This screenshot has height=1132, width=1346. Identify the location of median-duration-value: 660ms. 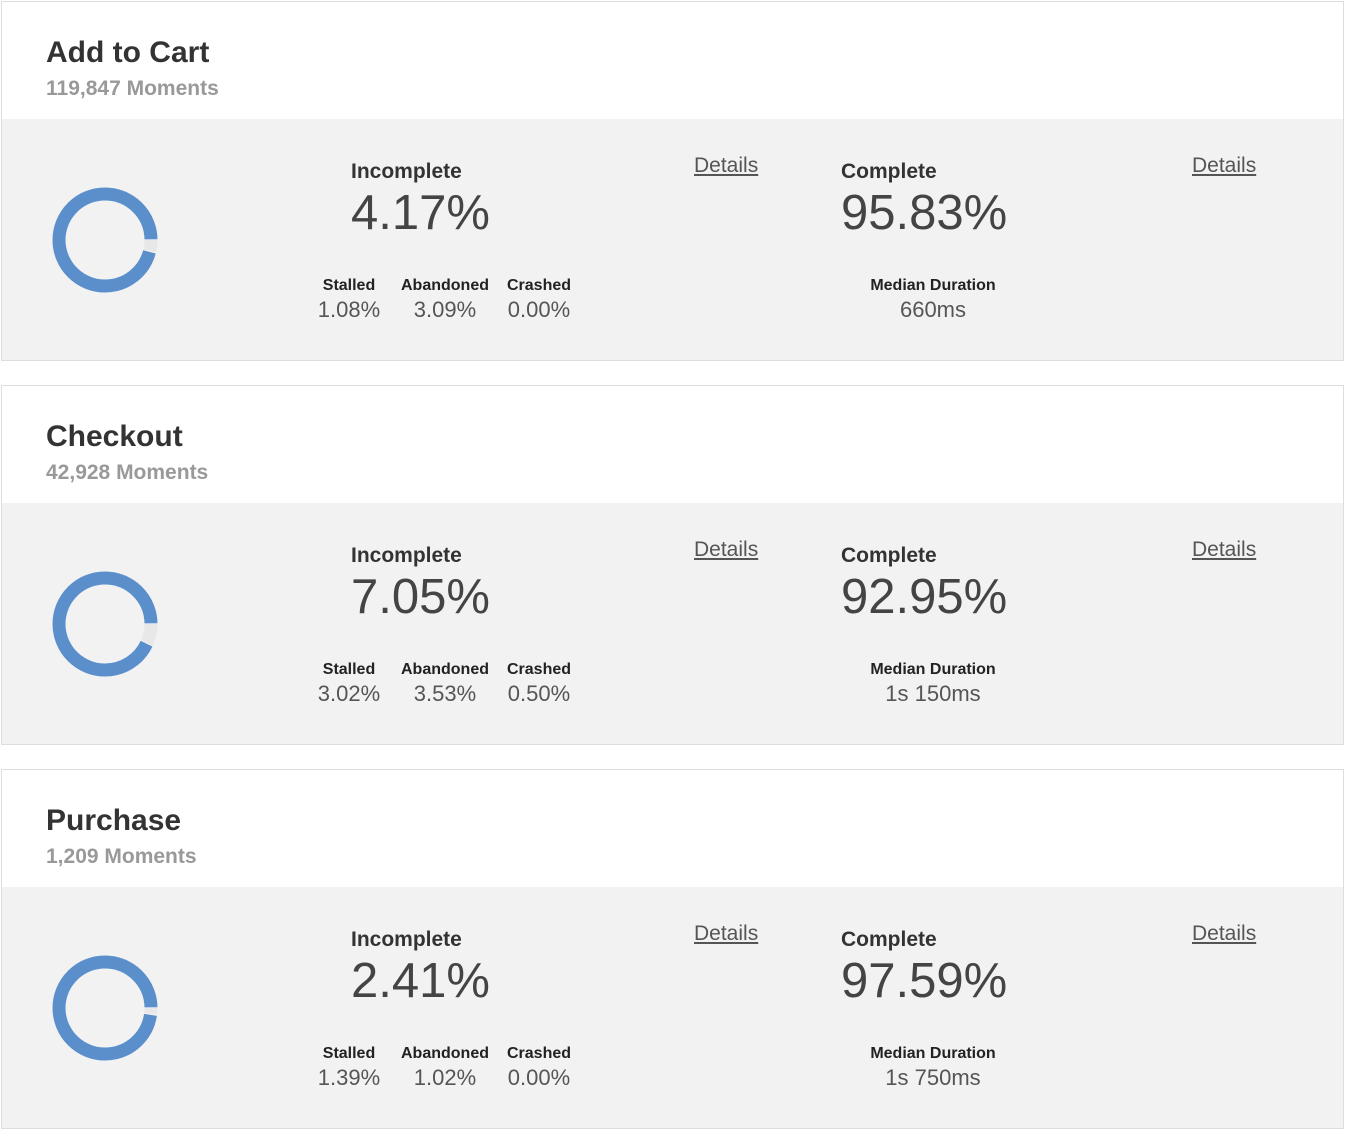
(933, 309).